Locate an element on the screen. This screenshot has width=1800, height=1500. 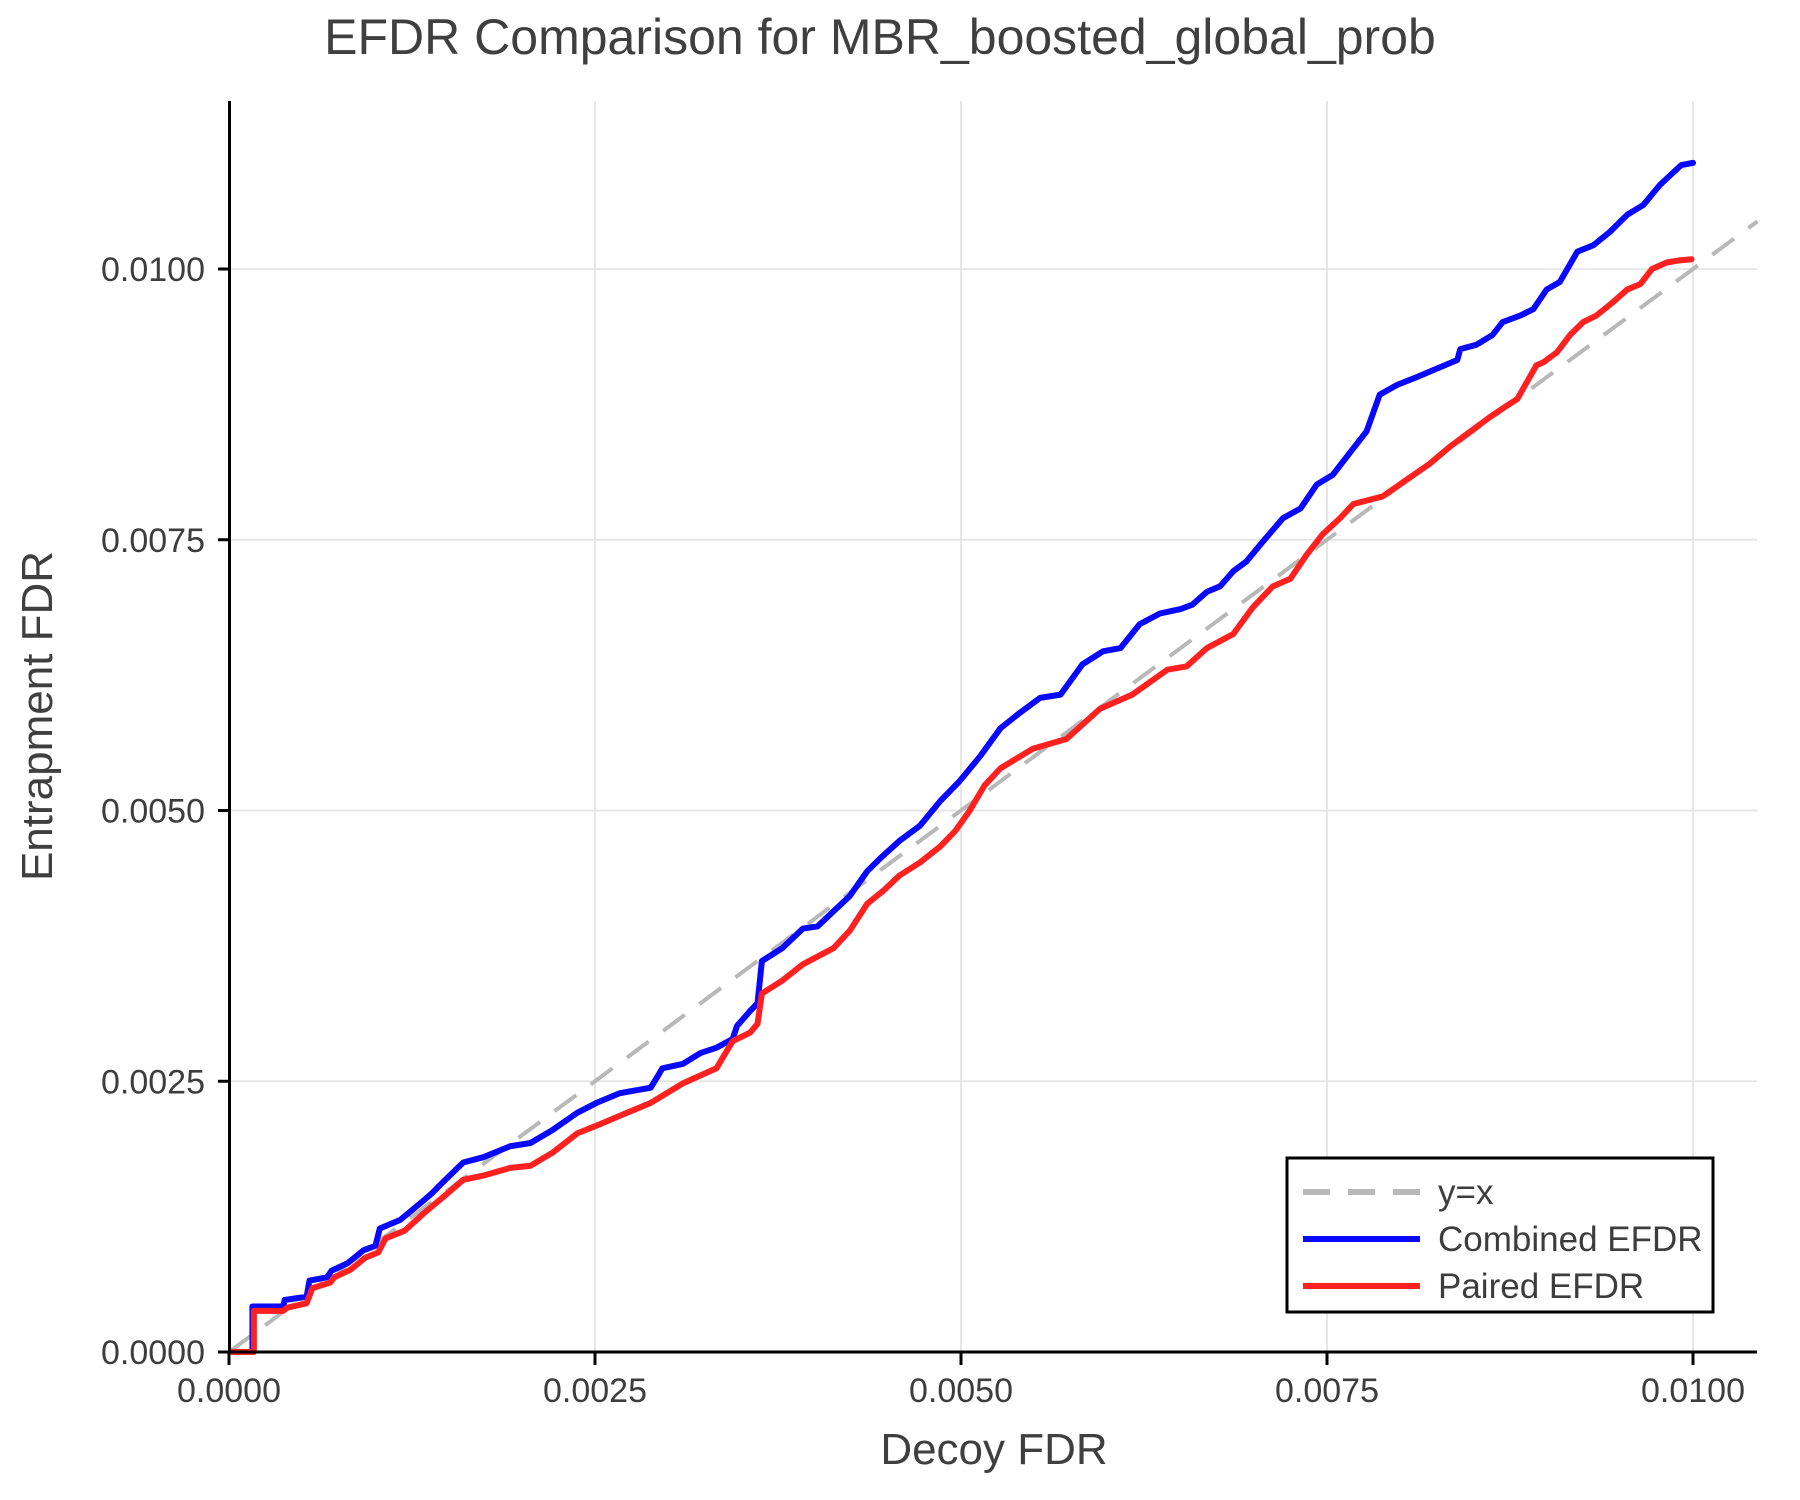
y-tick-label: 0.0100 is located at coordinates (153, 270).